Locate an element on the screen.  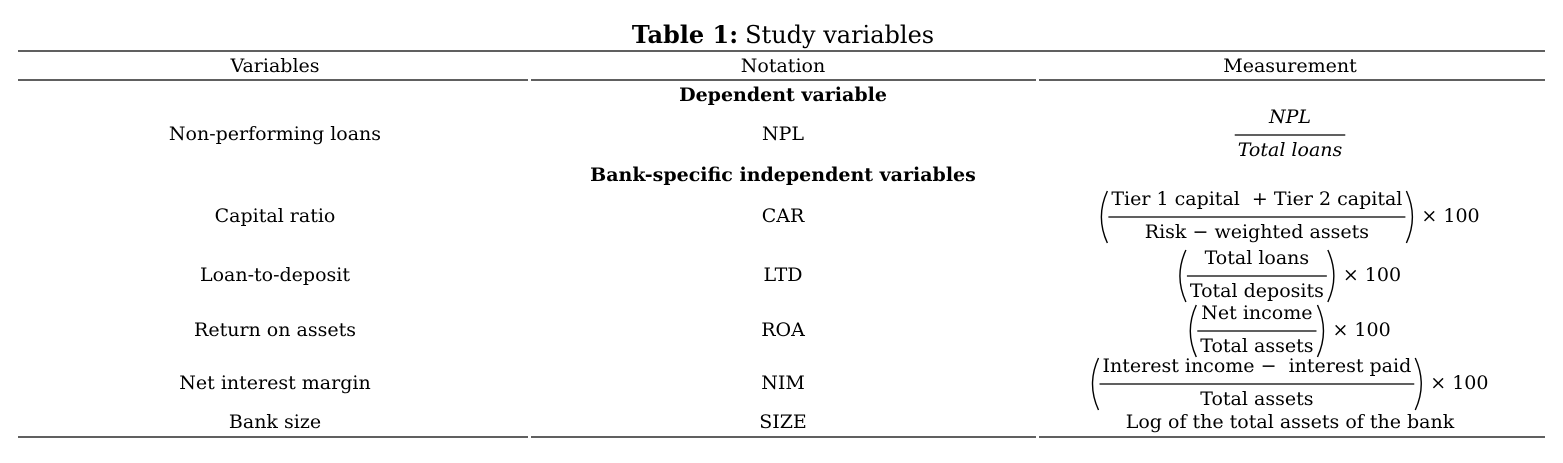
fraction-numerator: Tier 1 capital + Tier 2 capital is located at coordinates (1256, 199).